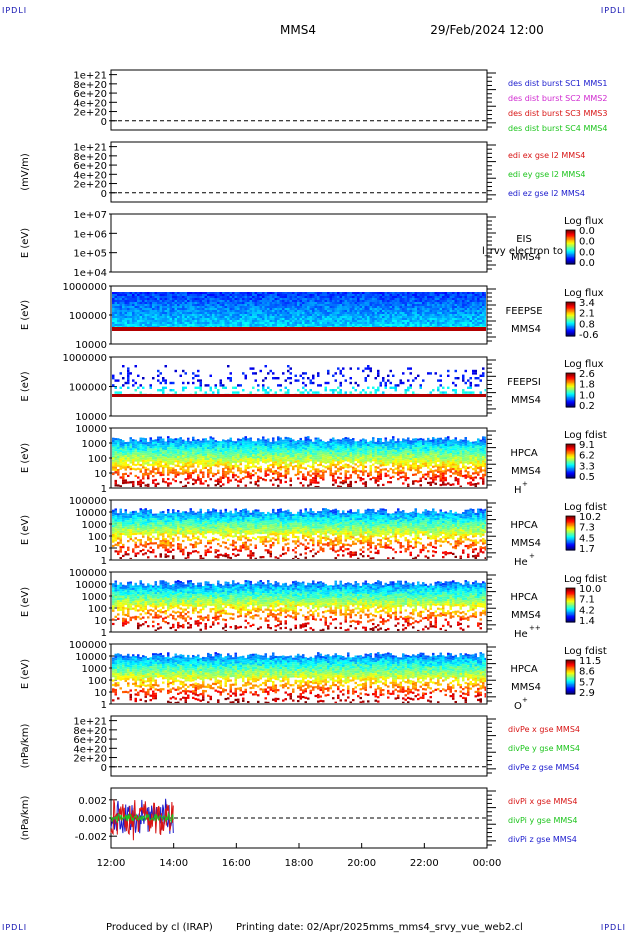  I want to click on panel-feeps-e-colorbar-segment, so click(570, 320).